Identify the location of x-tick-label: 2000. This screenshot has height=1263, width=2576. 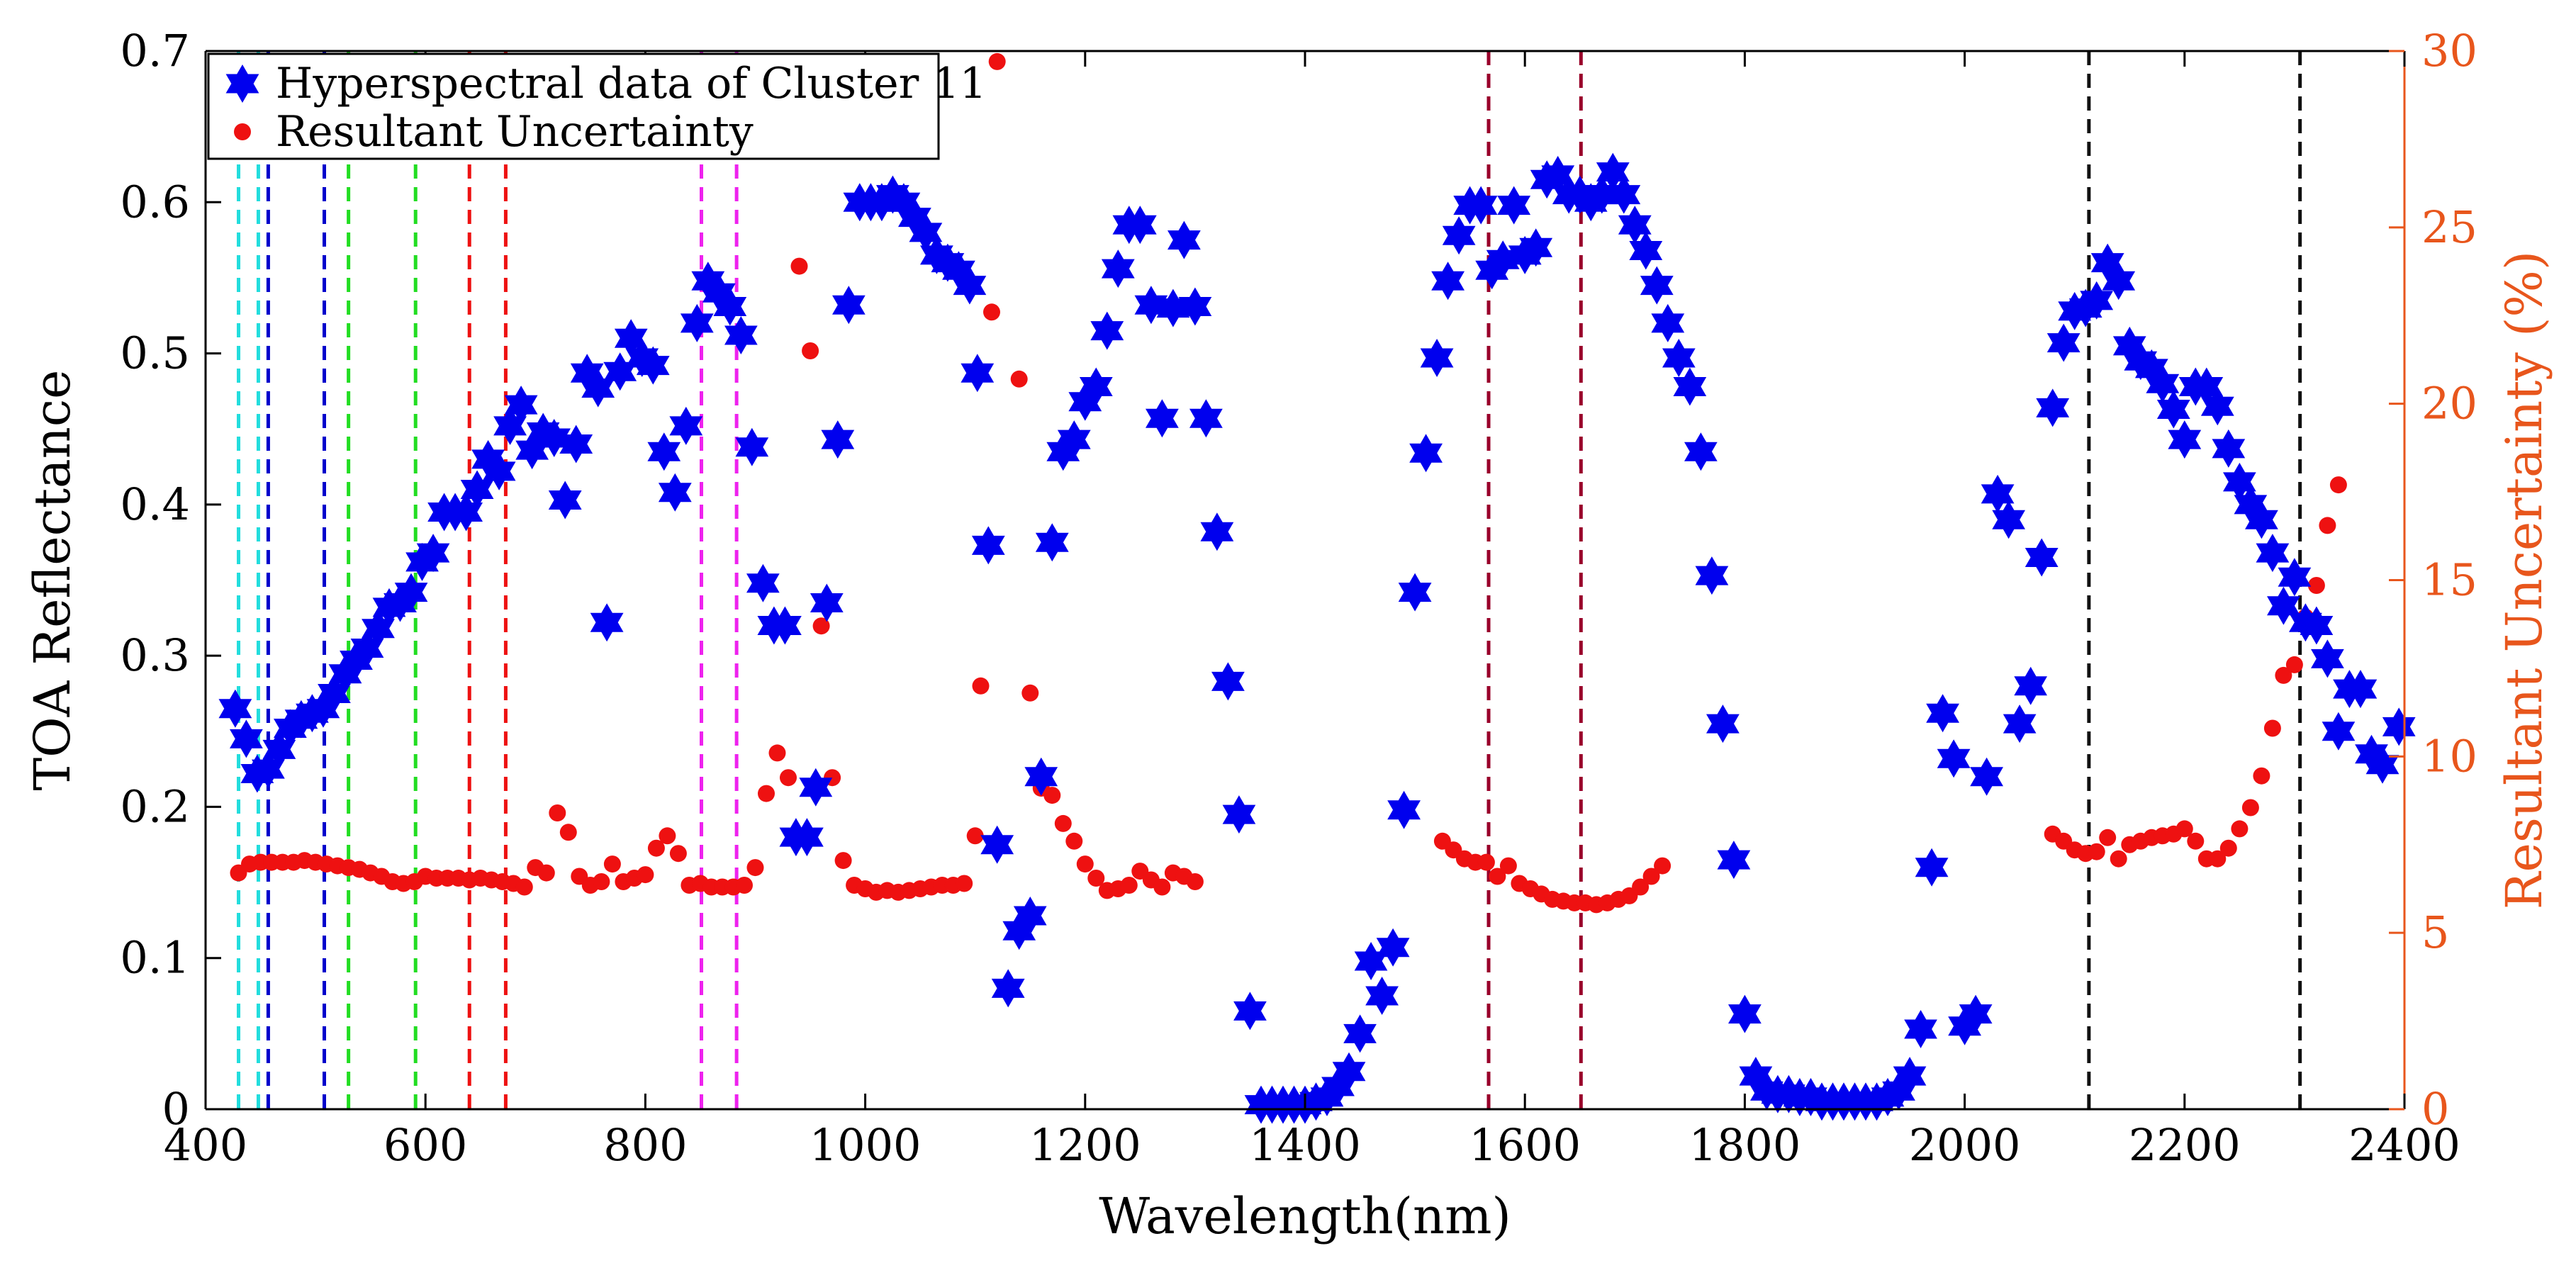
(1965, 1145).